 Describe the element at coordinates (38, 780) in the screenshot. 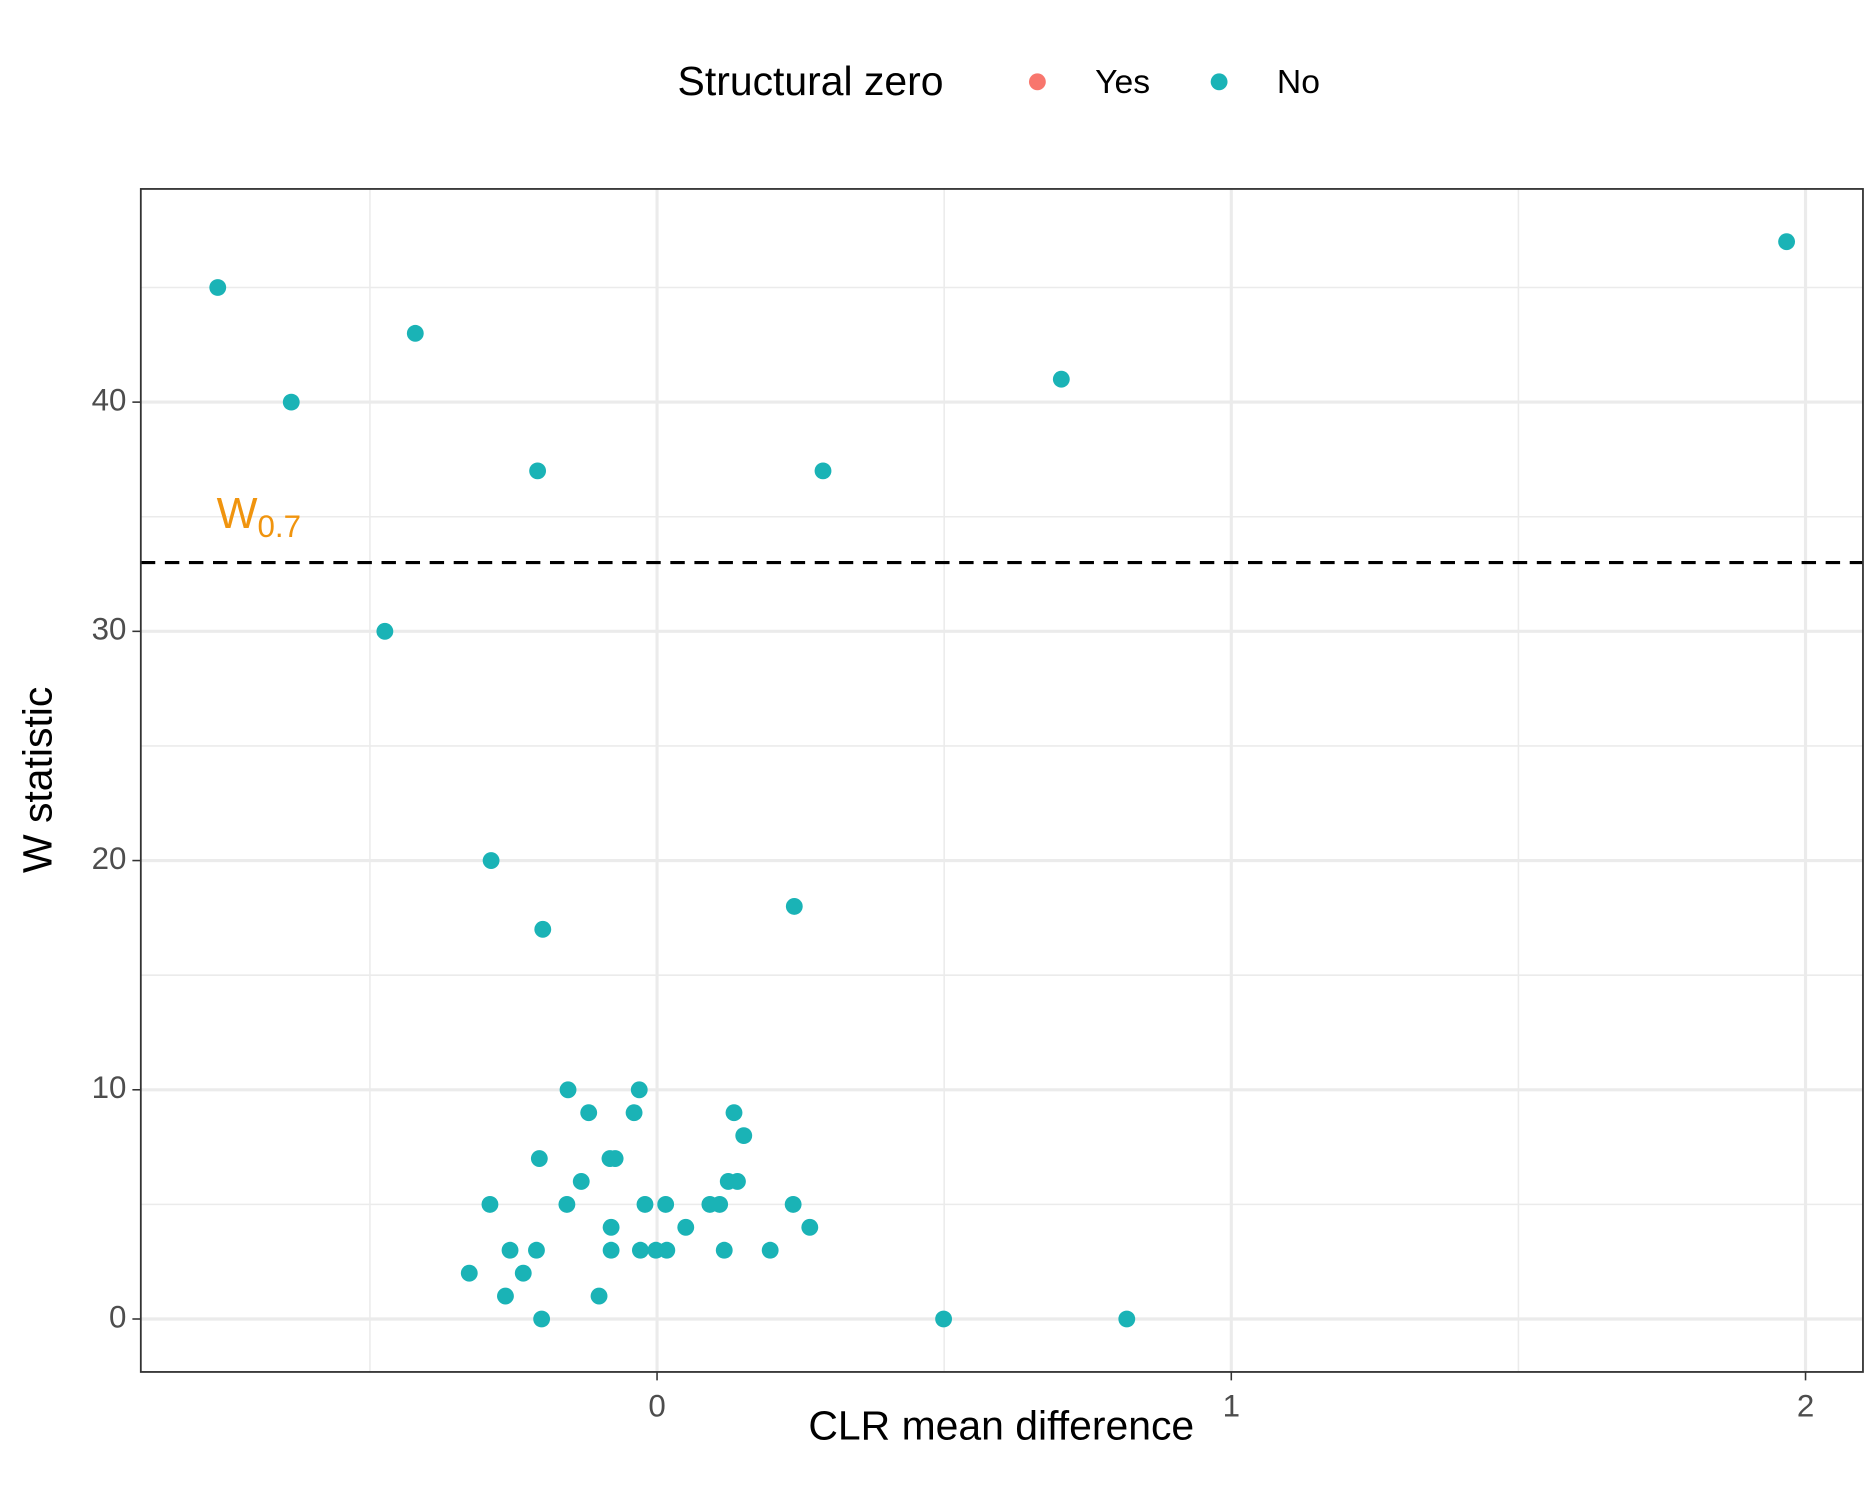

I see `y-axis-title: W statistic` at that location.